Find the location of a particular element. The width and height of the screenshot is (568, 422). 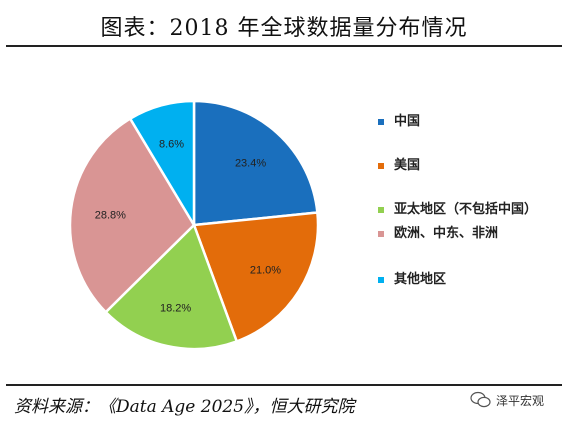

watermark-label: 泽平宏观 is located at coordinates (520, 400).